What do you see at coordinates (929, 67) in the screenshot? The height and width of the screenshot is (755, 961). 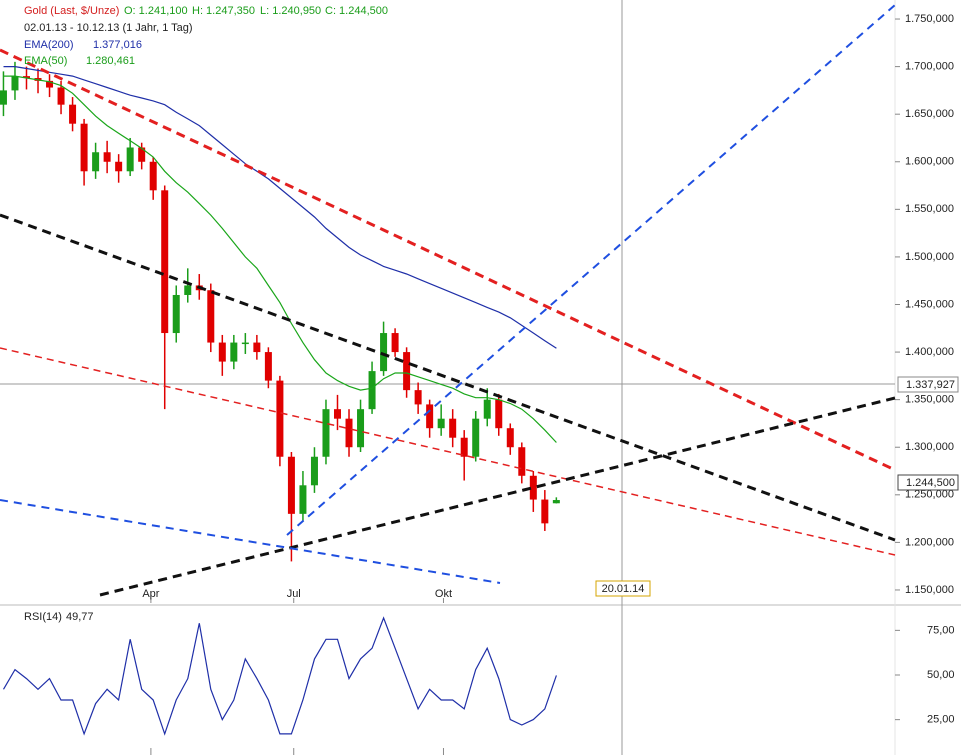 I see `y-tick-label: 1.700,000` at bounding box center [929, 67].